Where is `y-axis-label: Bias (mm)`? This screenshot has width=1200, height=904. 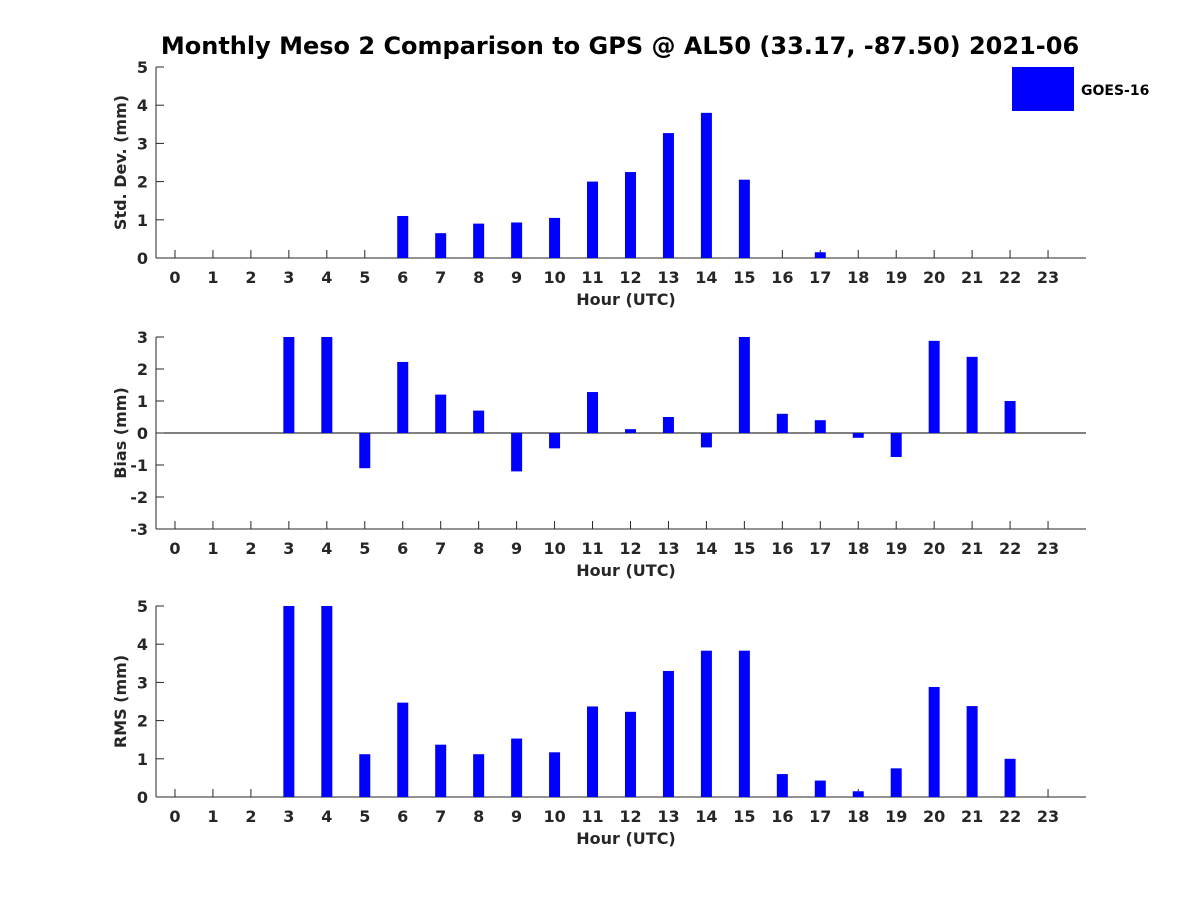 y-axis-label: Bias (mm) is located at coordinates (120, 433).